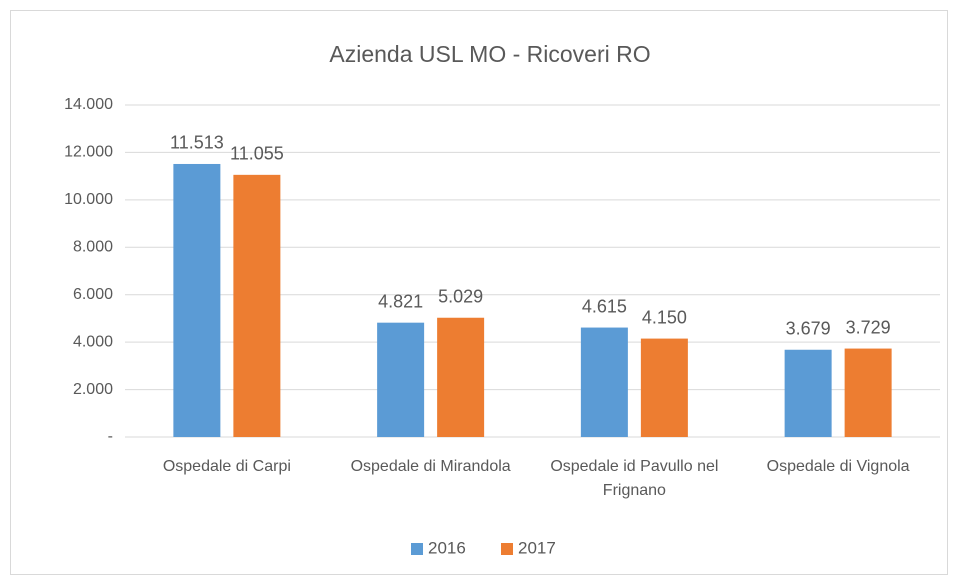 The width and height of the screenshot is (958, 581). Describe the element at coordinates (489, 54) in the screenshot. I see `chart-title: Azienda USL MO - Ricoveri RO` at that location.